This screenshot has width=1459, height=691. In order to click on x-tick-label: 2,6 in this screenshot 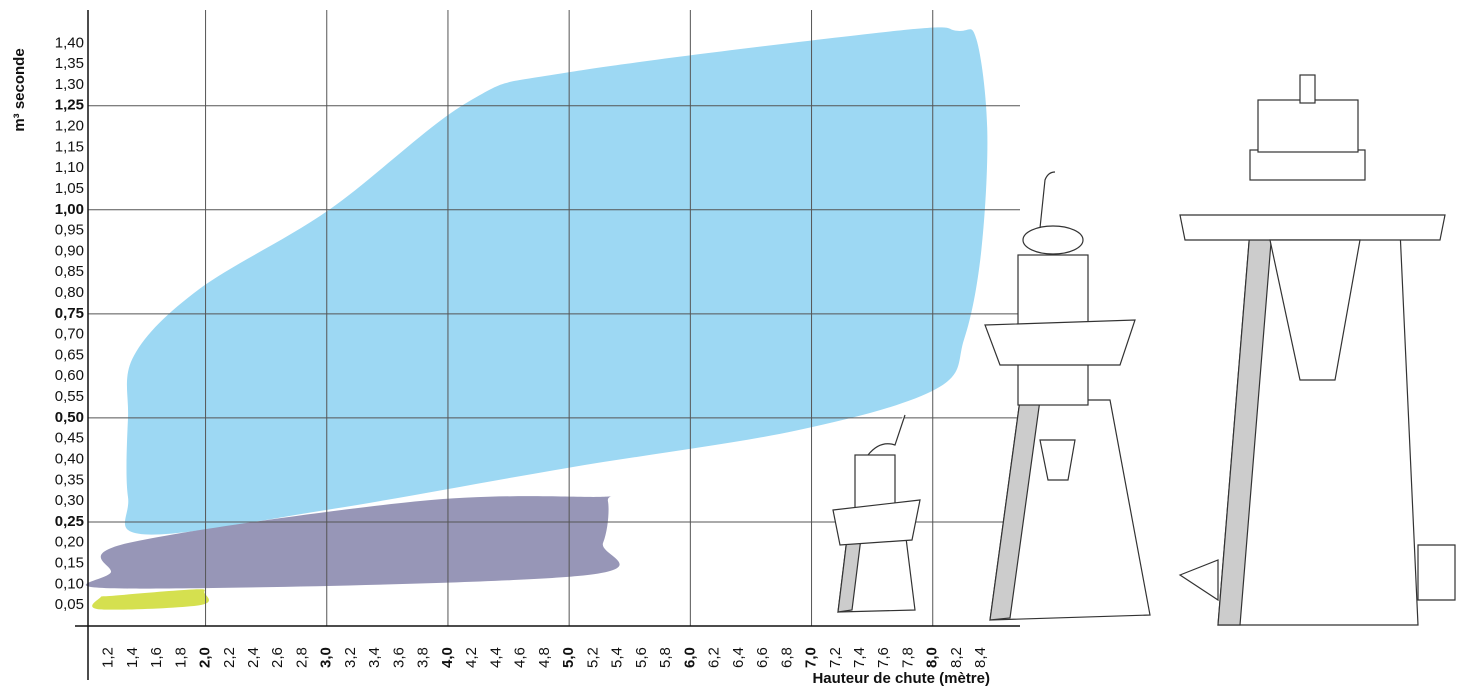, I will do `click(277, 657)`.